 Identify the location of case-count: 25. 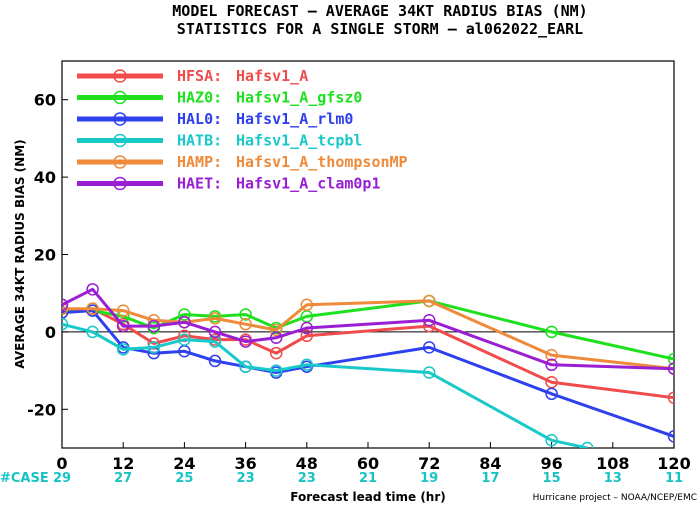
(184, 478).